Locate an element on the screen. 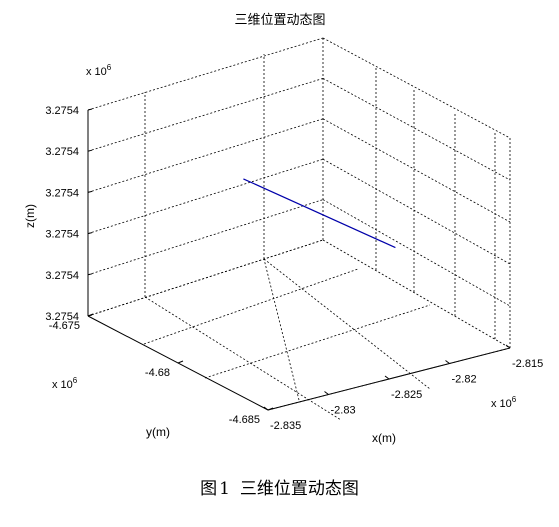 This screenshot has height=527, width=559. y-axis-label: y(m) is located at coordinates (158, 432).